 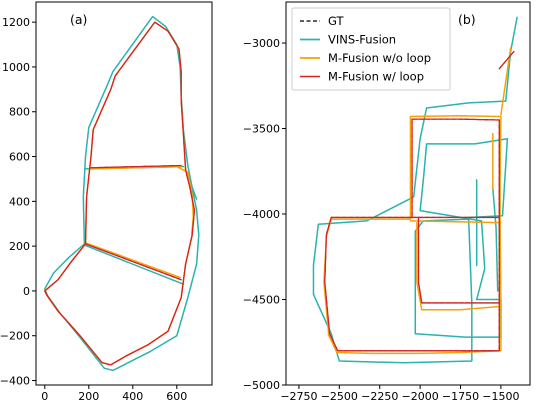 What do you see at coordinates (261, 129) in the screenshot?
I see `y-tick-label: −3500` at bounding box center [261, 129].